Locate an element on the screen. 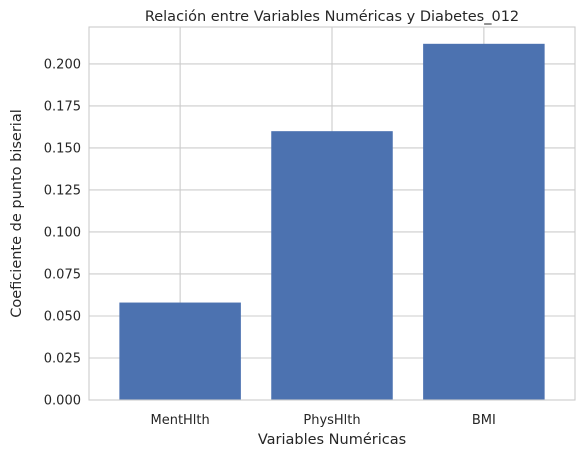  x-tick-label: PhysHlth is located at coordinates (331, 420).